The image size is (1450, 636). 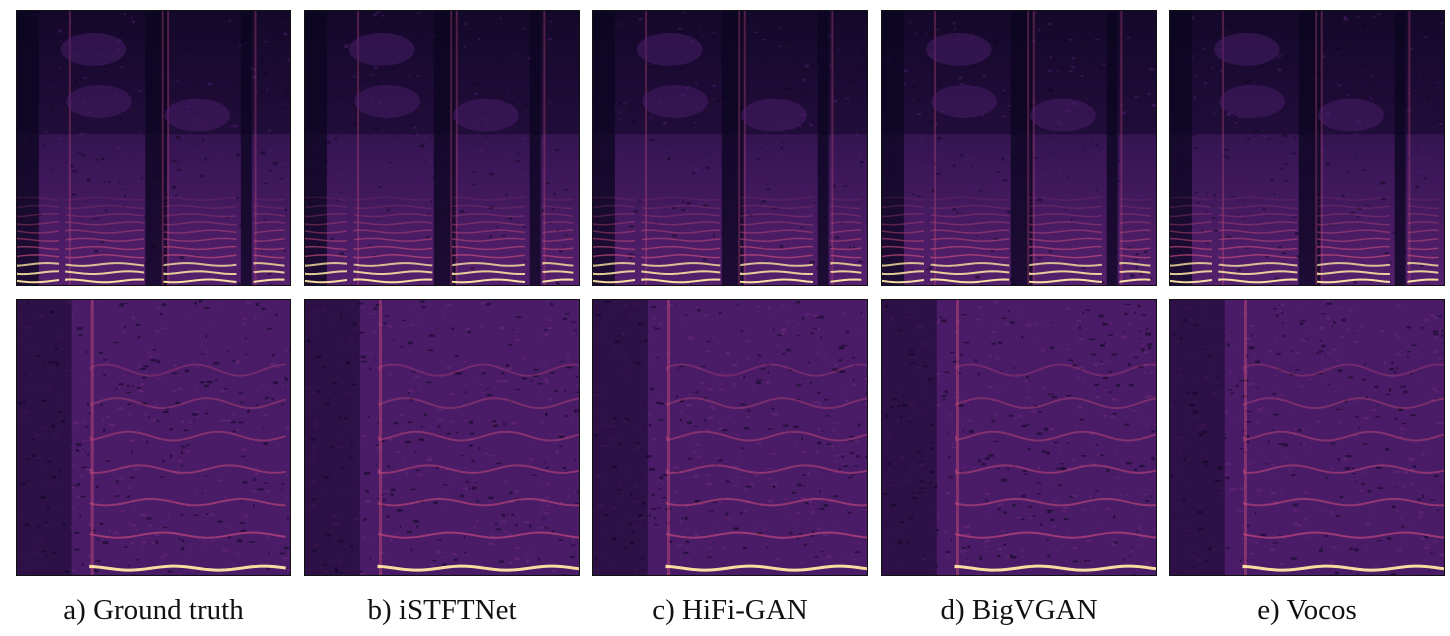 I want to click on caption-istftnet: b) iSTFTNet, so click(x=442, y=610).